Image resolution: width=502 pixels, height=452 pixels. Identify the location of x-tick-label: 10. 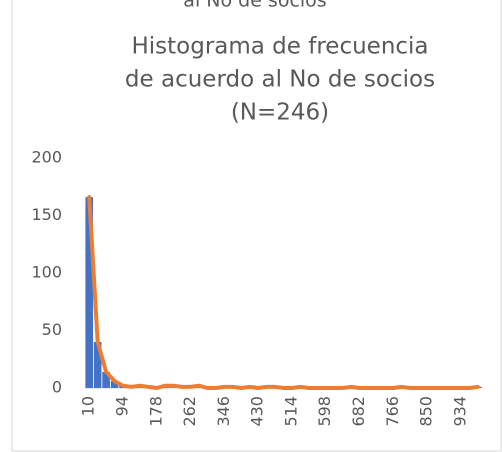
(88, 406).